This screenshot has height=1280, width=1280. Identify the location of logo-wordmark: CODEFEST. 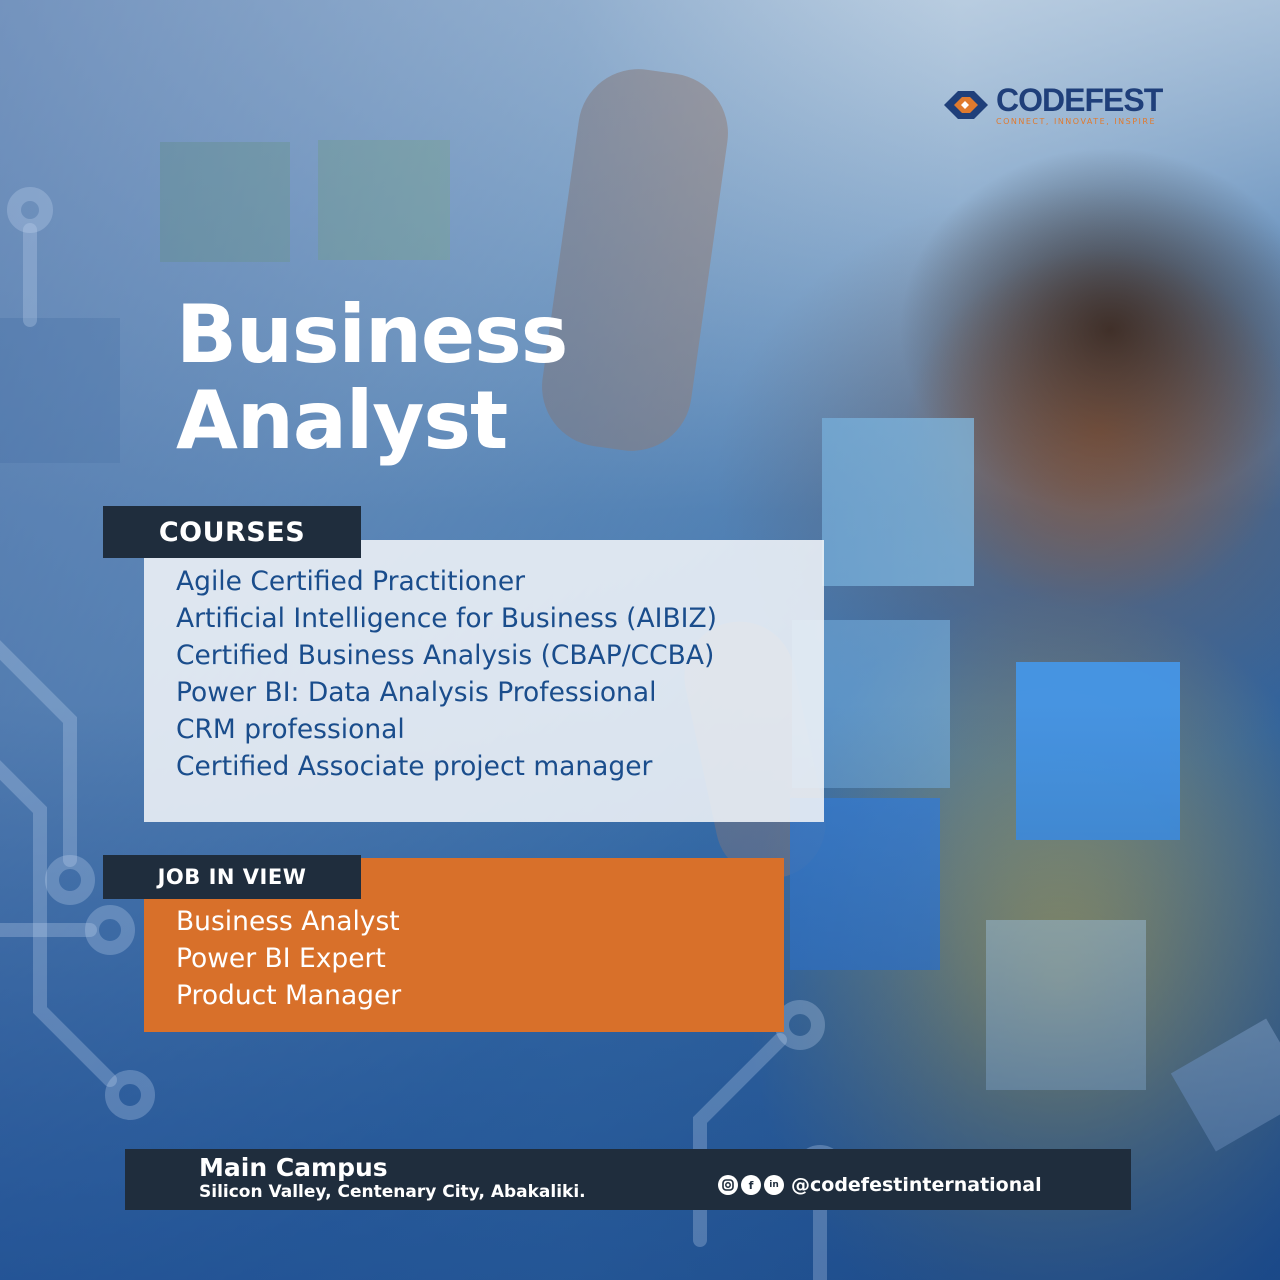
(1079, 100).